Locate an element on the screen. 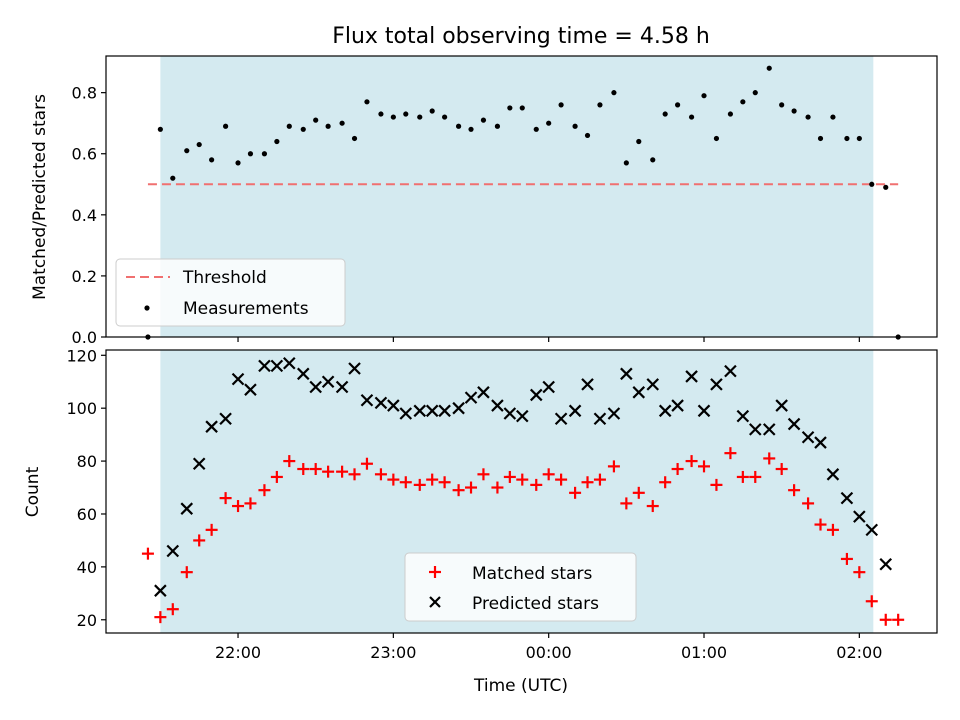 This screenshot has height=720, width=960. legend-predicted-swatch is located at coordinates (435, 602).